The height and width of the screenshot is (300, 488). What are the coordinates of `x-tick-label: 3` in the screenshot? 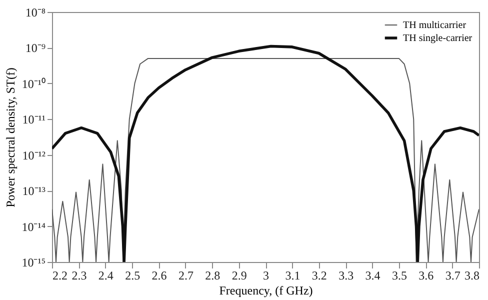 It's located at (266, 275).